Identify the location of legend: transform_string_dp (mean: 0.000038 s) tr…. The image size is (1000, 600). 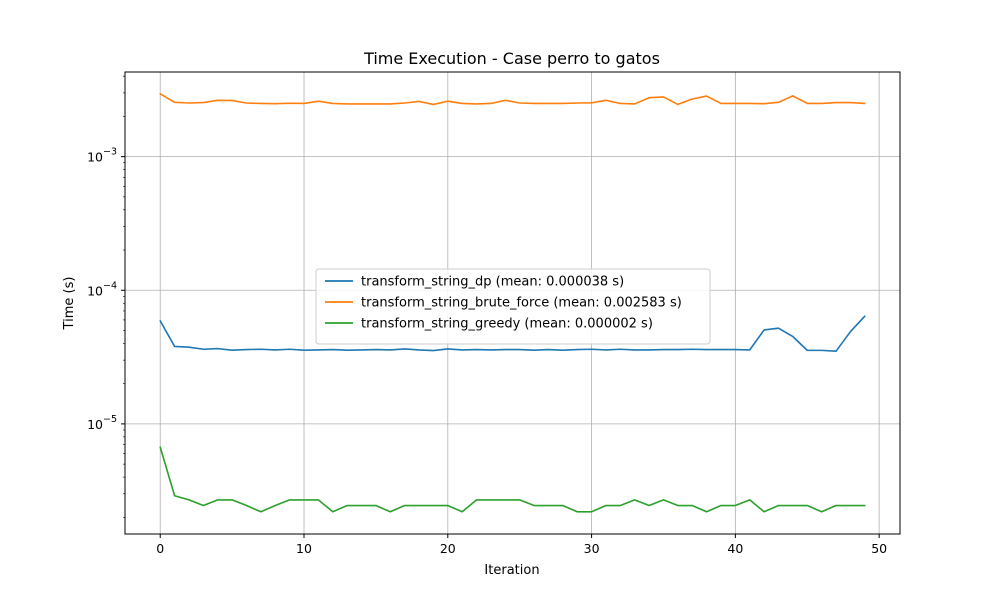
(513, 306).